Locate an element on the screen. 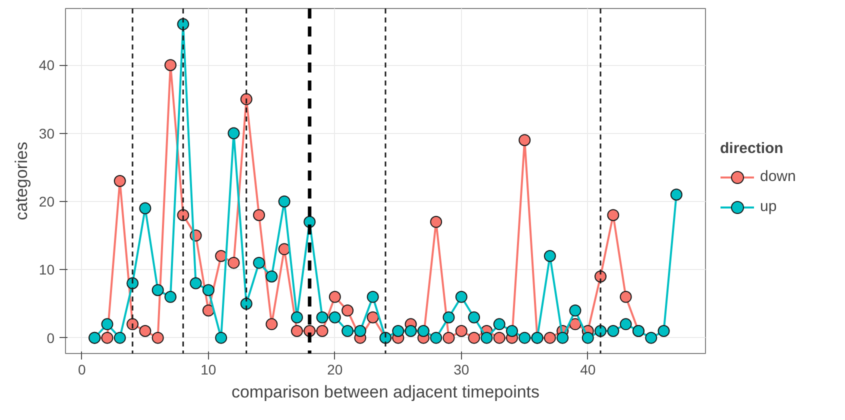 The height and width of the screenshot is (420, 845). x-tick-label: 40 is located at coordinates (588, 370).